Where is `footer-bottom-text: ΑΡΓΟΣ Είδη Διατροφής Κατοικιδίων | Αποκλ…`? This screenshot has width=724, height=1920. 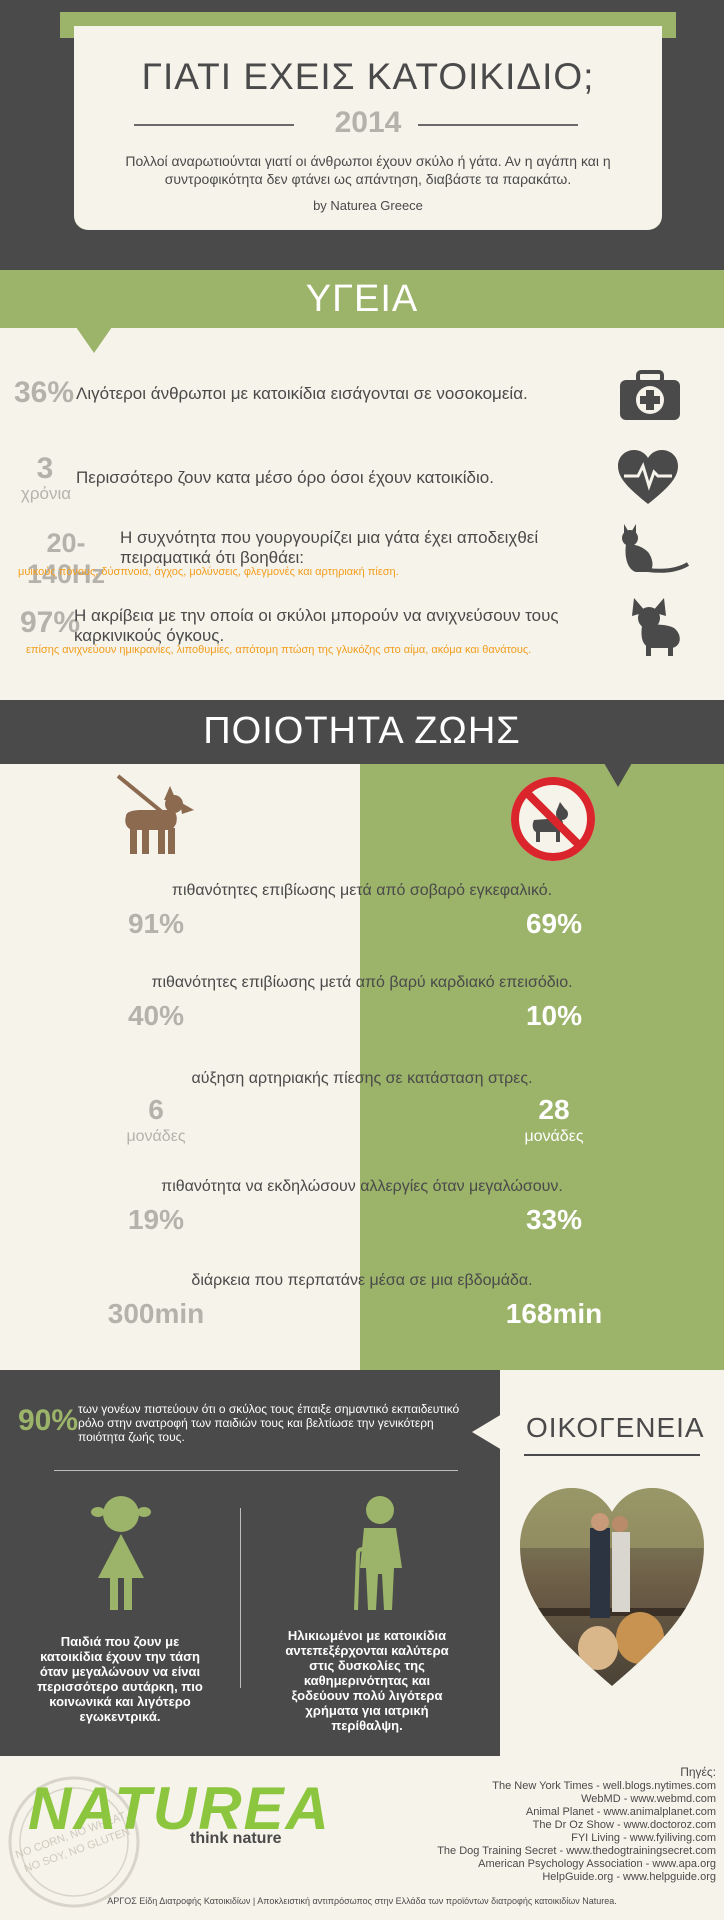
footer-bottom-text: ΑΡΓΟΣ Είδη Διατροφής Κατοικιδίων | Αποκλ… is located at coordinates (362, 1901).